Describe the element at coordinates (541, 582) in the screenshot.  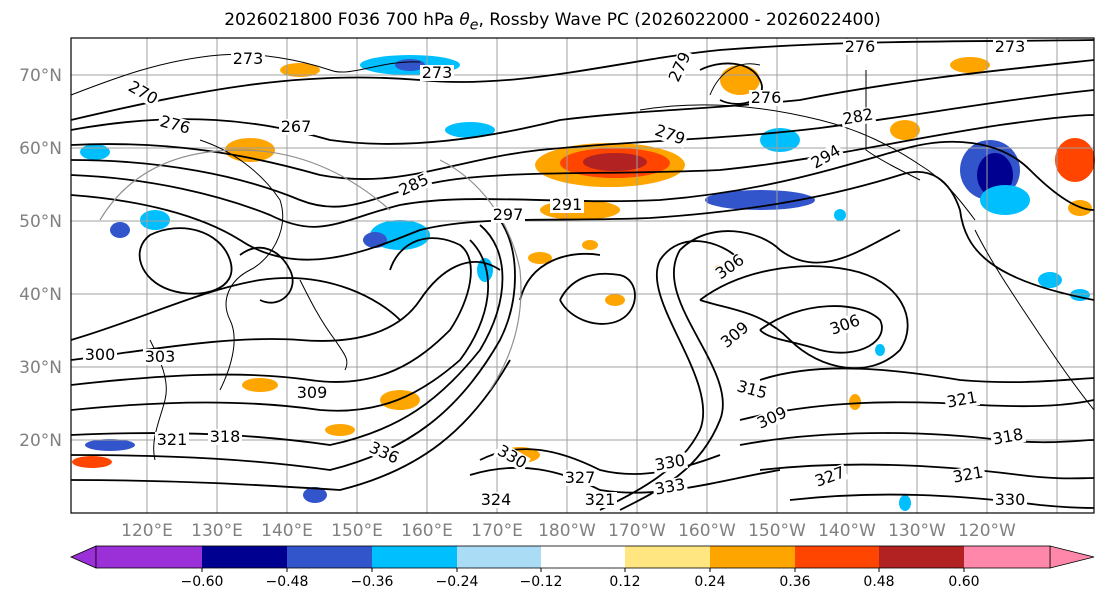
I see `colorbar-tick-label: −0.12` at that location.